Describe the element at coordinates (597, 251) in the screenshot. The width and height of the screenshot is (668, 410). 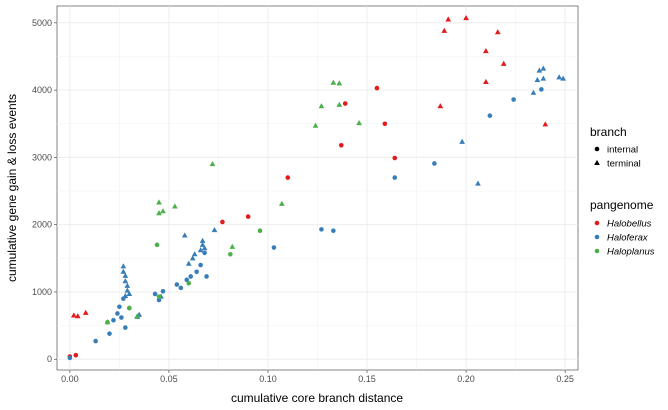
I see `legend-symbol-haloplanus` at that location.